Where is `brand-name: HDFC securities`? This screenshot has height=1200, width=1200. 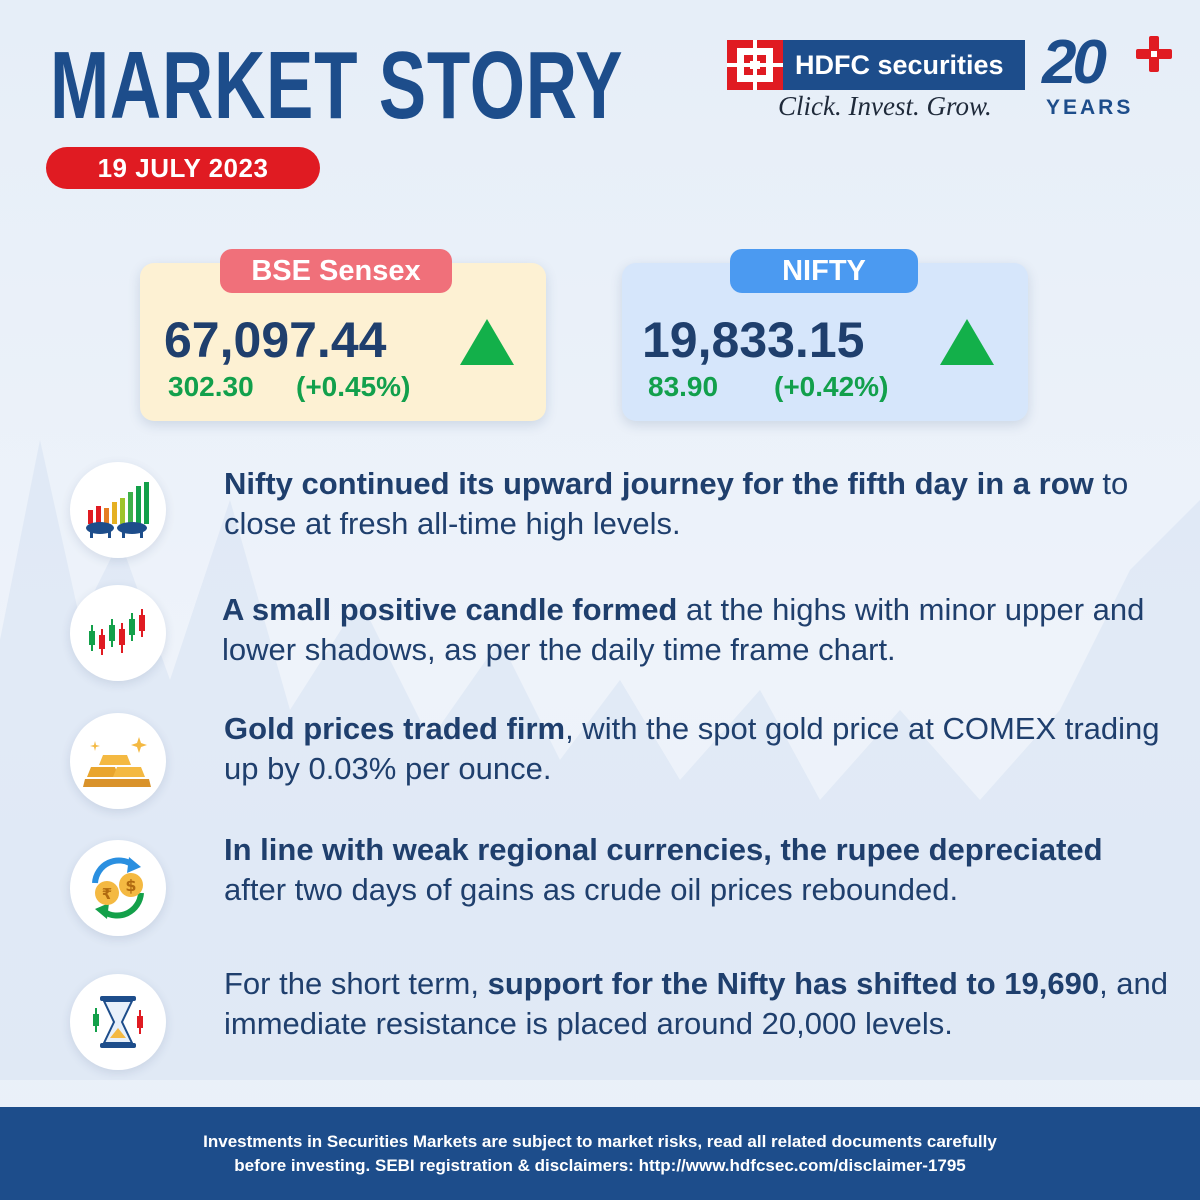
brand-name: HDFC securities is located at coordinates (899, 64).